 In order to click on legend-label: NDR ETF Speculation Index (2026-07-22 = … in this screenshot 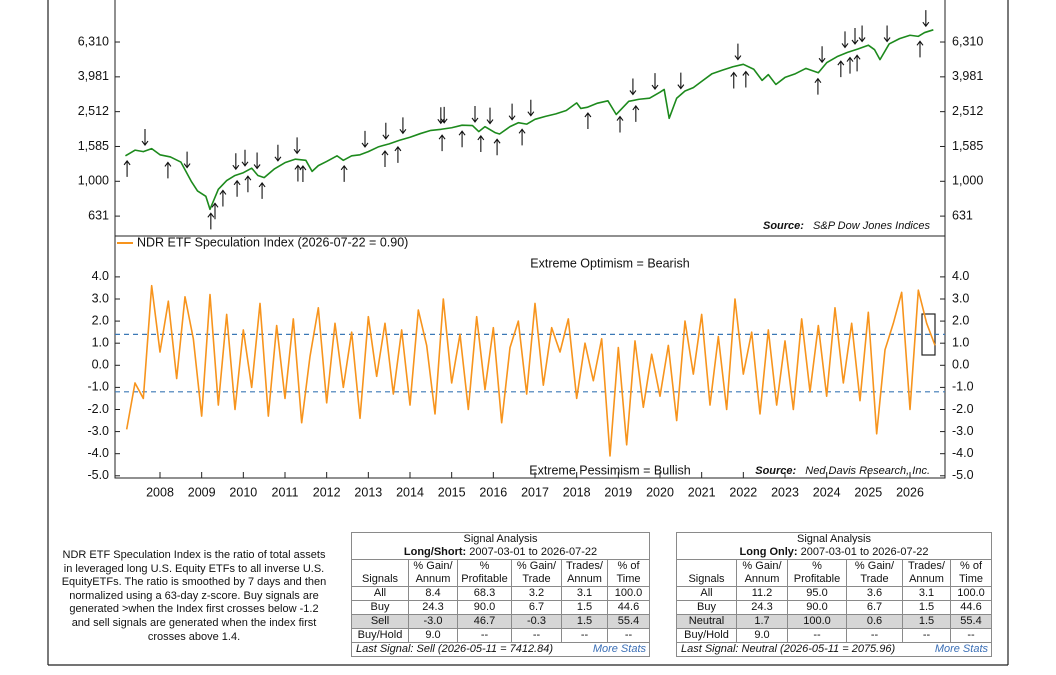, I will do `click(272, 242)`.